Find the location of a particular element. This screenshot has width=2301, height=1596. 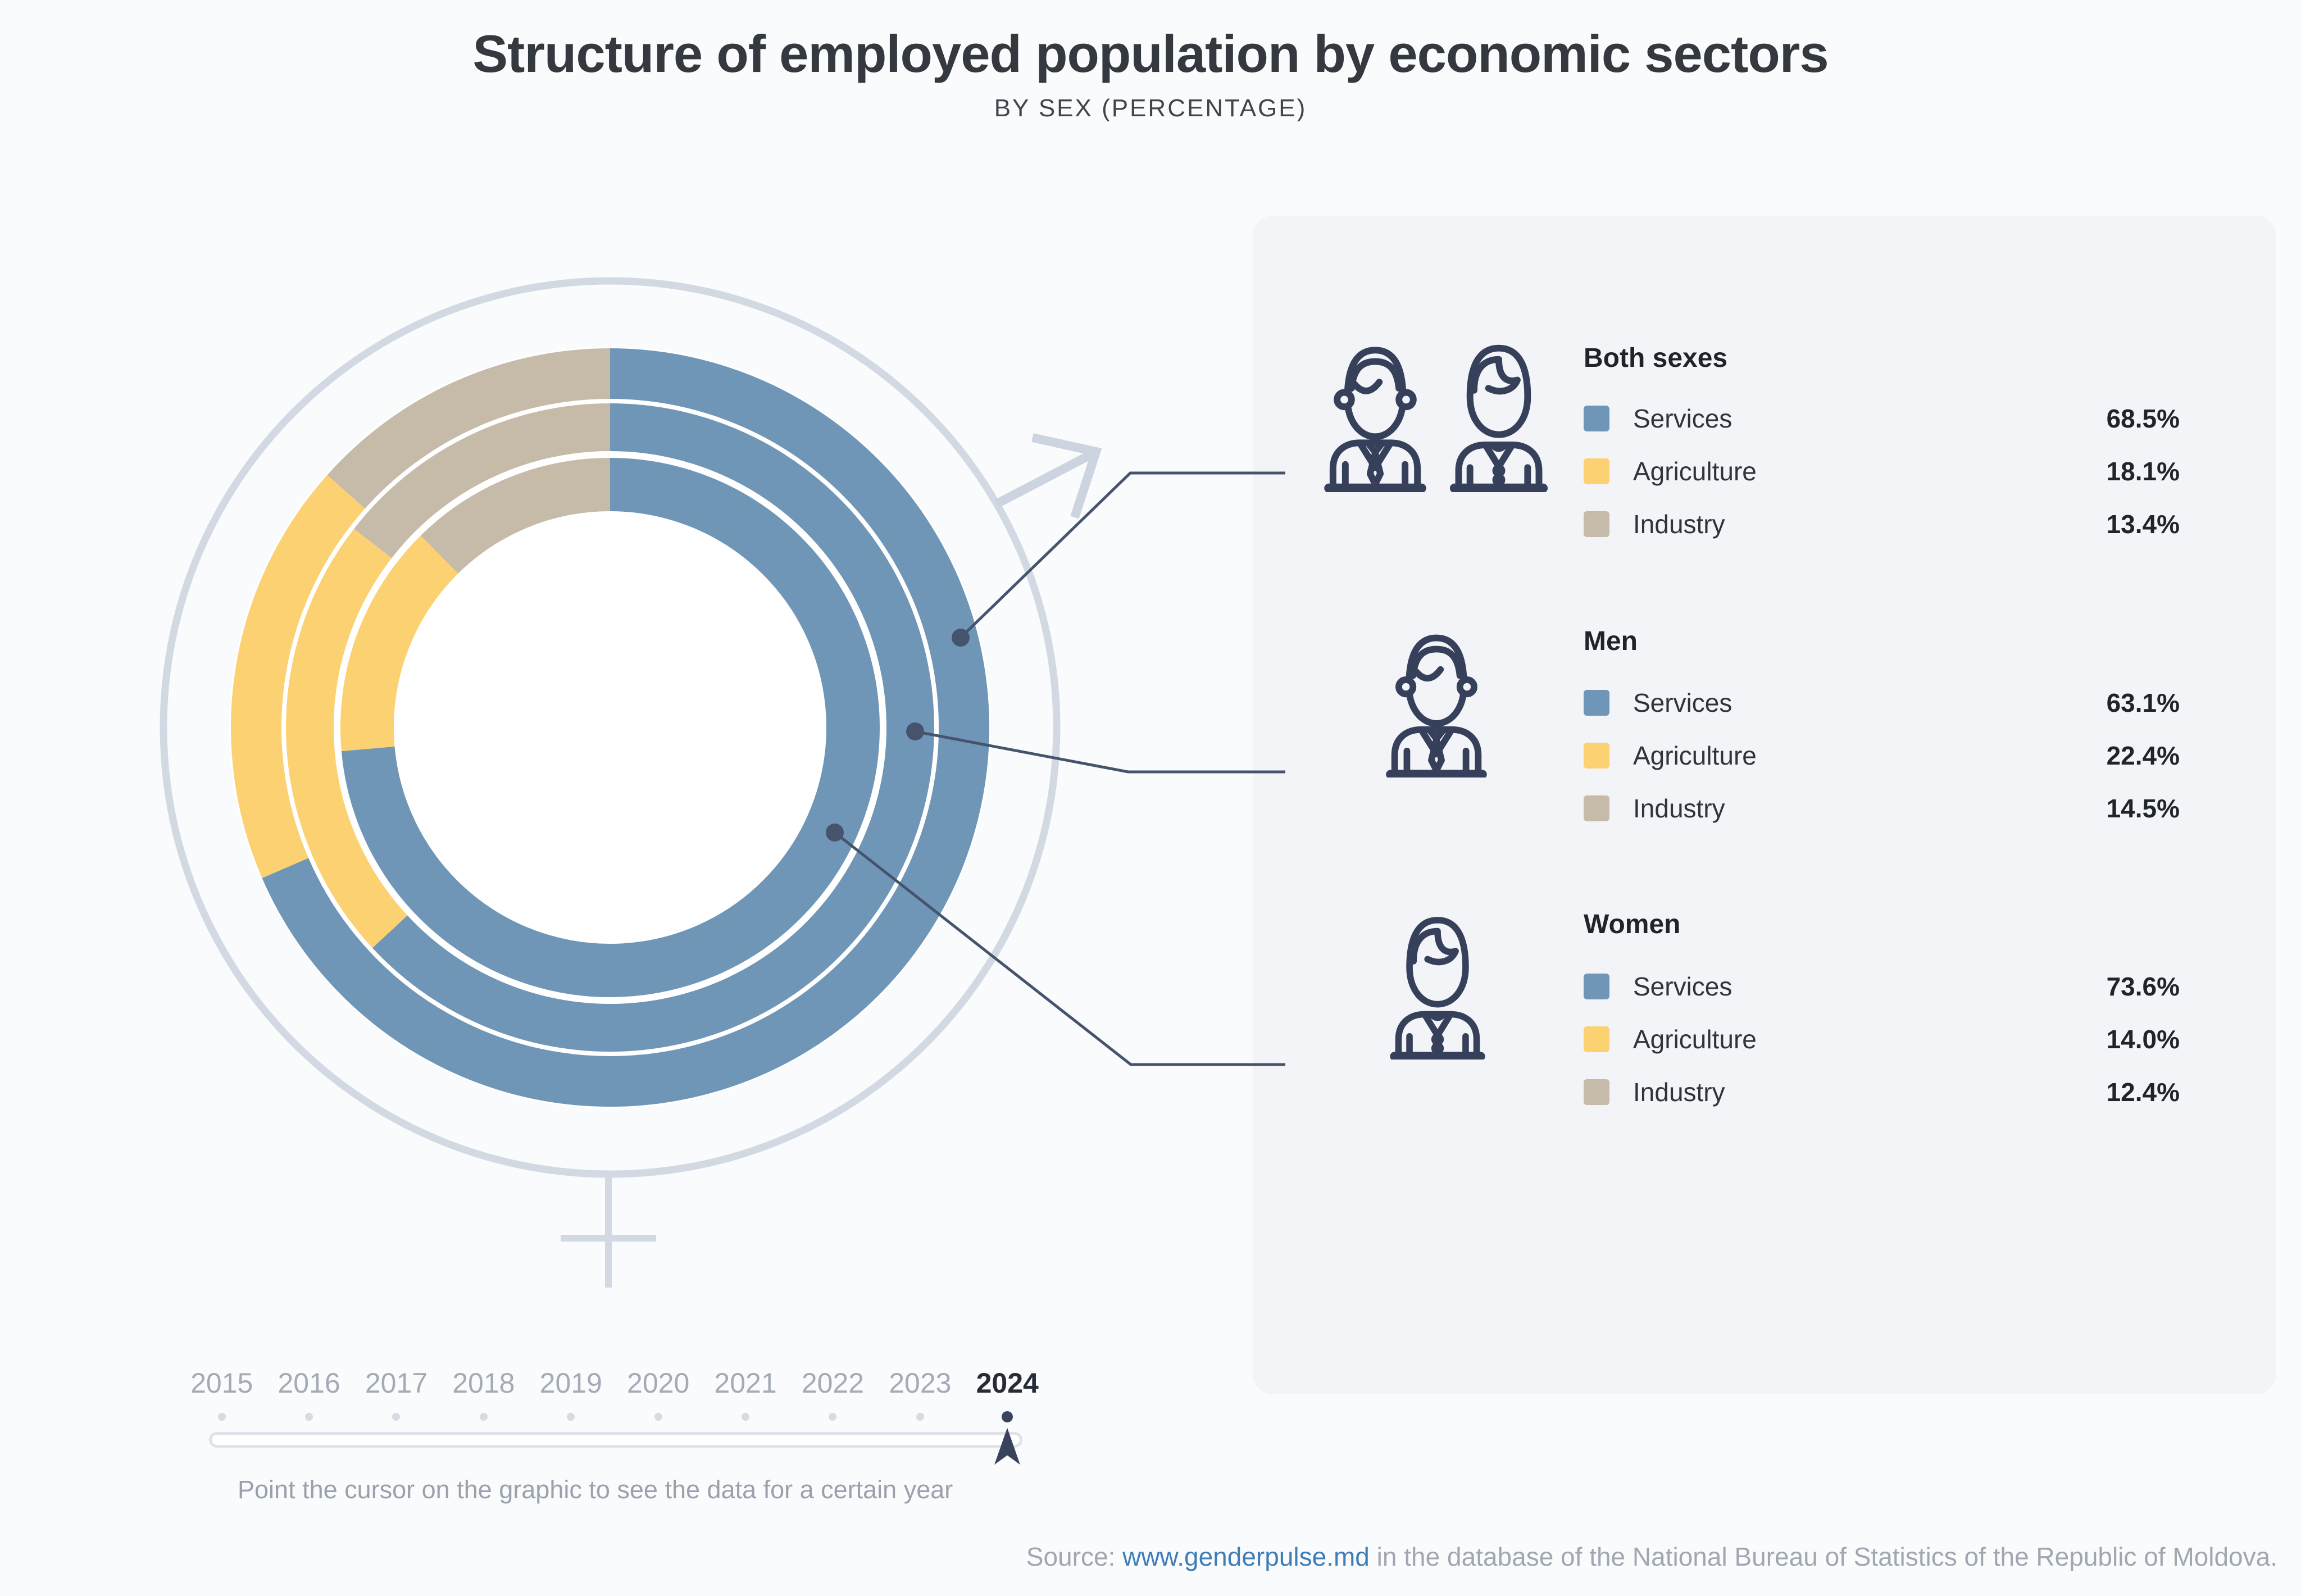

legend-row: Services 63.1% is located at coordinates (1882, 702).